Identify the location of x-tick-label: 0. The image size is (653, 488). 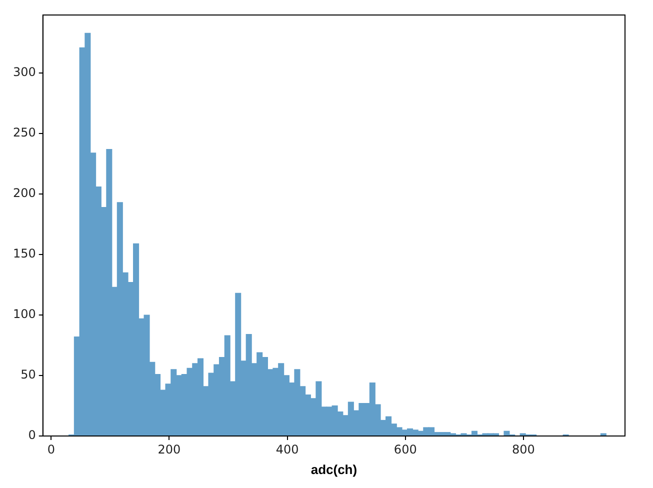
(51, 449).